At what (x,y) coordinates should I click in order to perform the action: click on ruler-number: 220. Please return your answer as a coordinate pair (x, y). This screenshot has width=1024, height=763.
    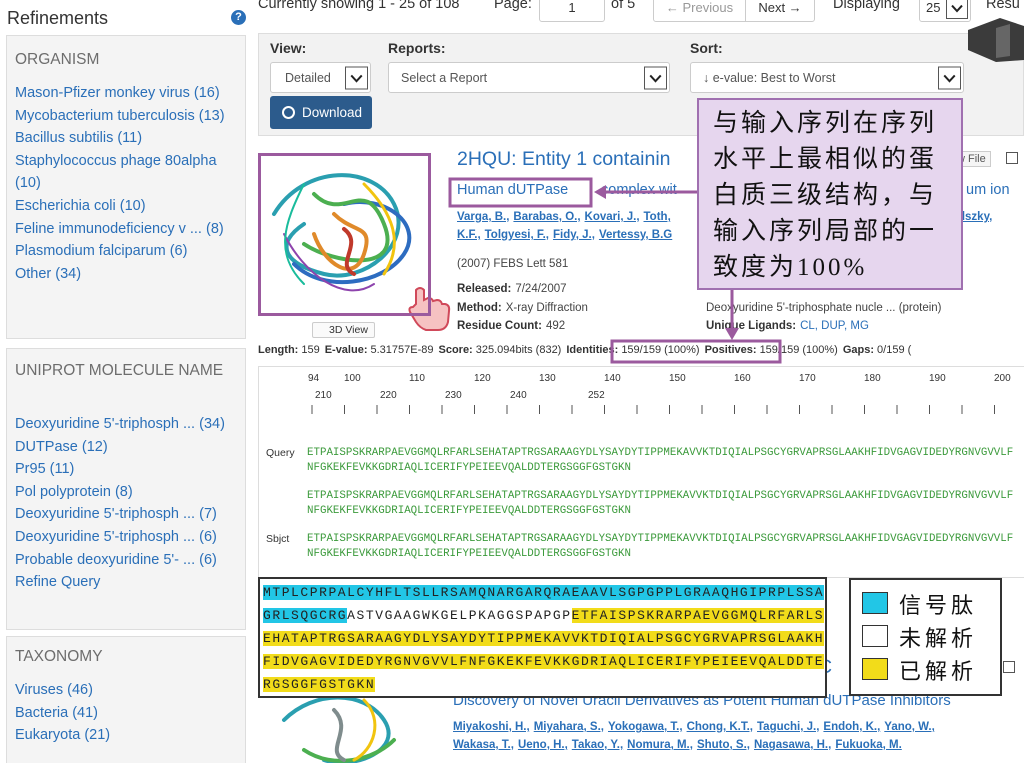
    Looking at the image, I should click on (388, 395).